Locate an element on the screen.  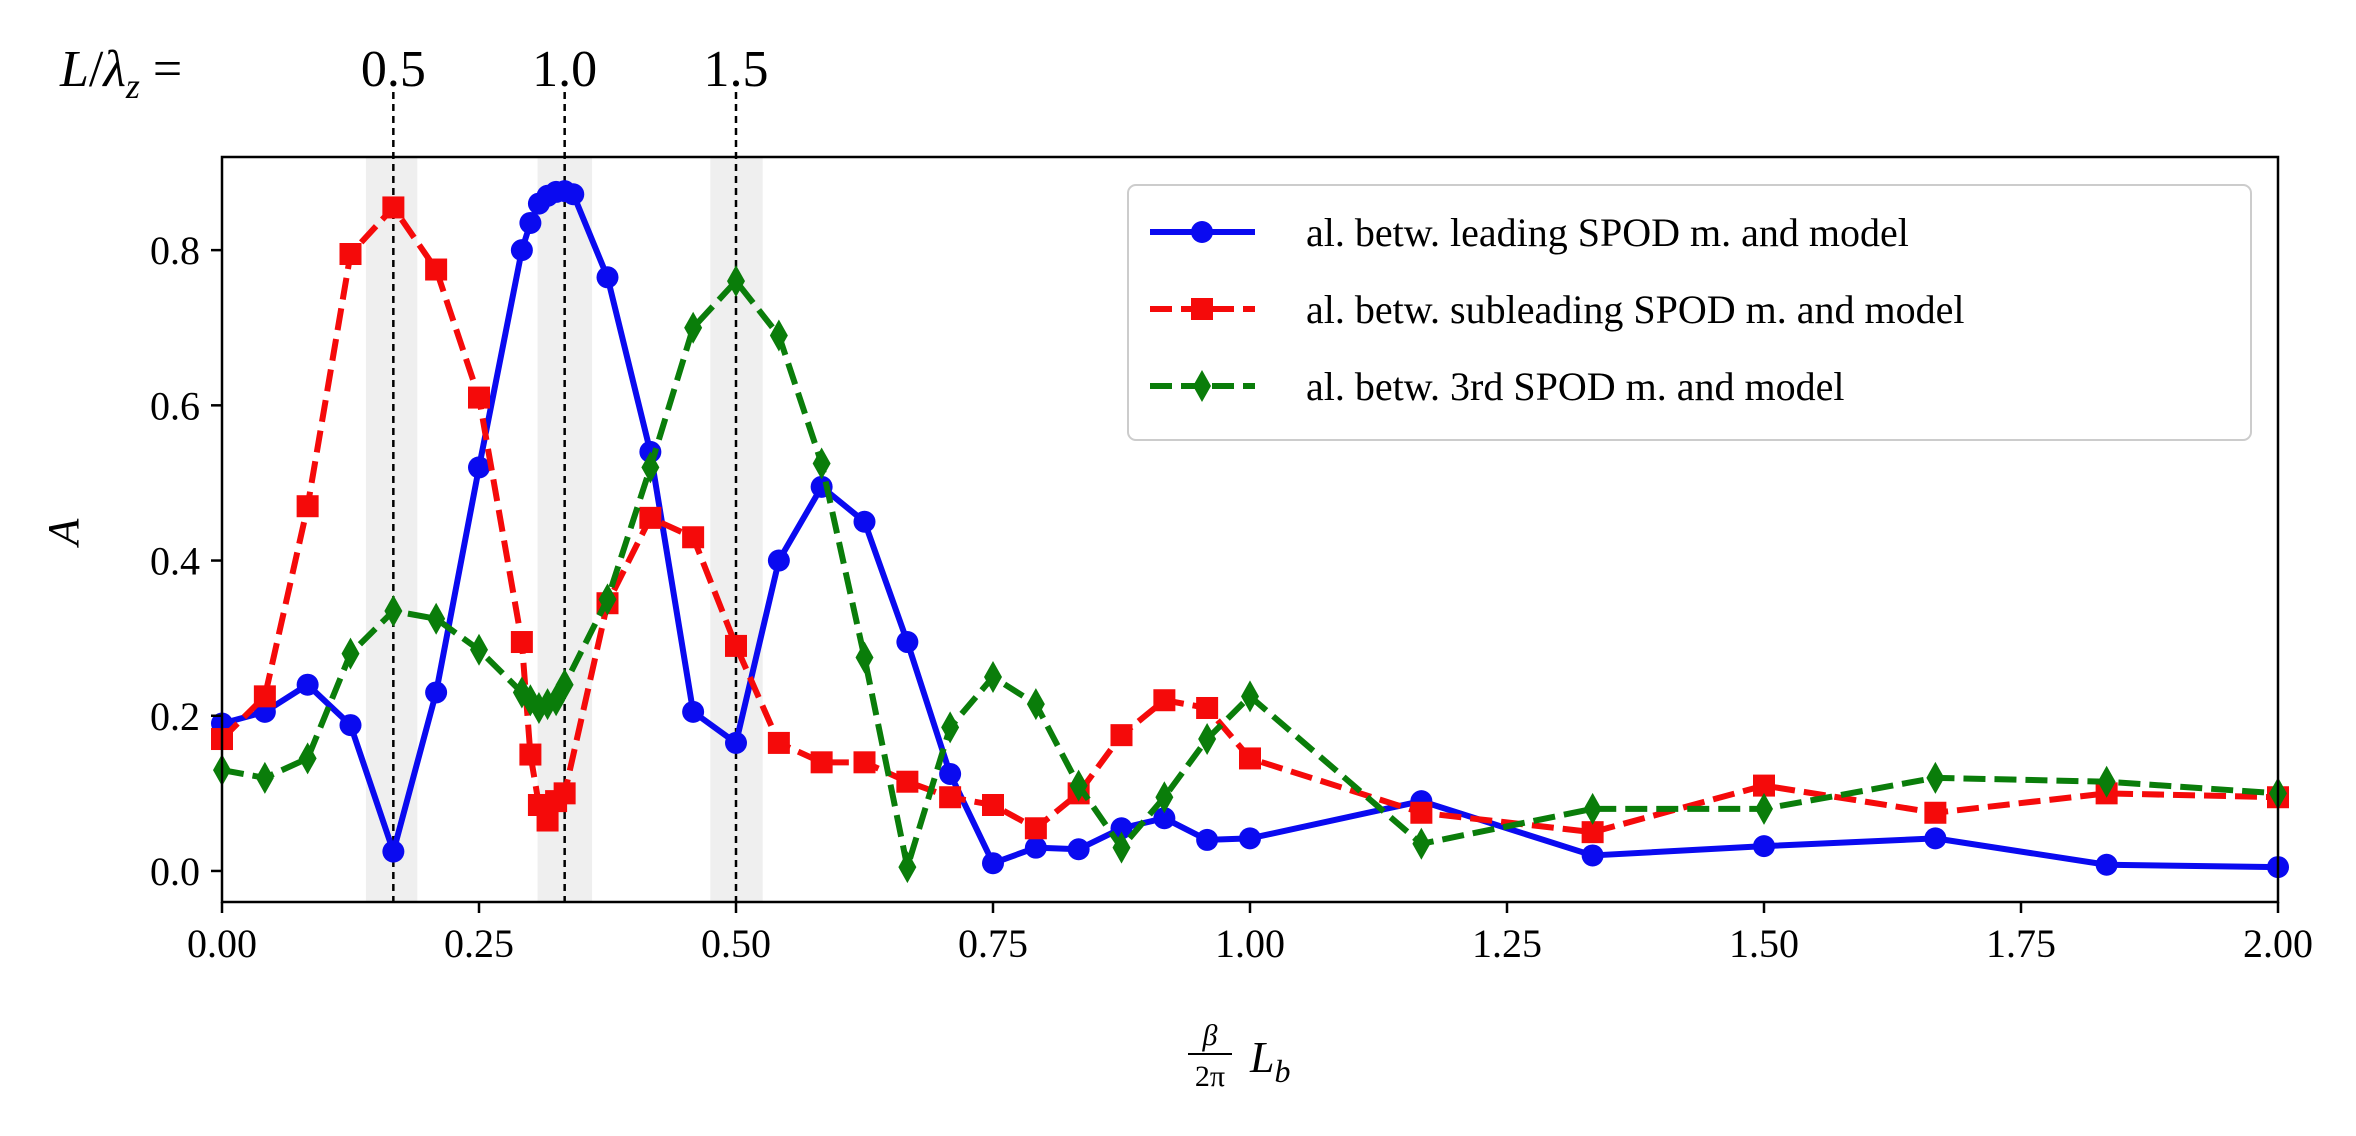
y-tick-label-4: 0.8 is located at coordinates (175, 250).